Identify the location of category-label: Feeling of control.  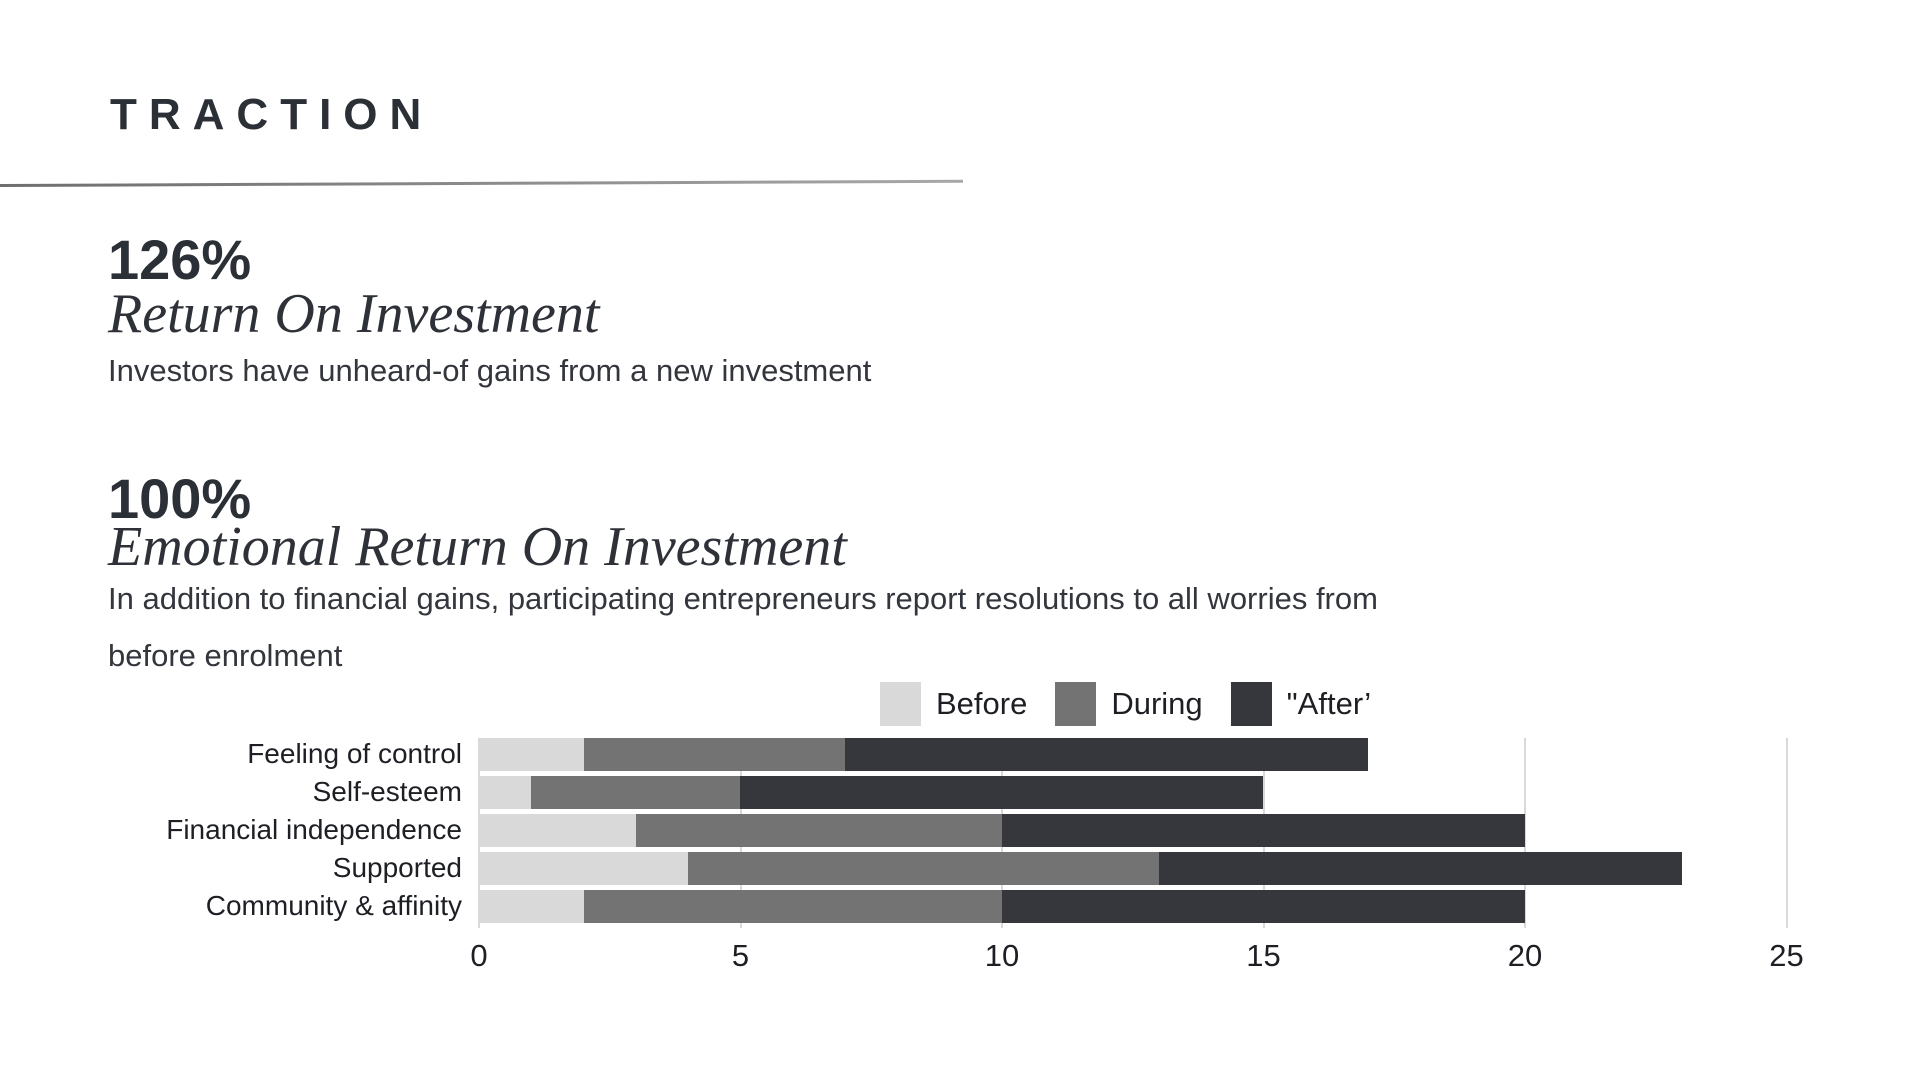
(354, 753).